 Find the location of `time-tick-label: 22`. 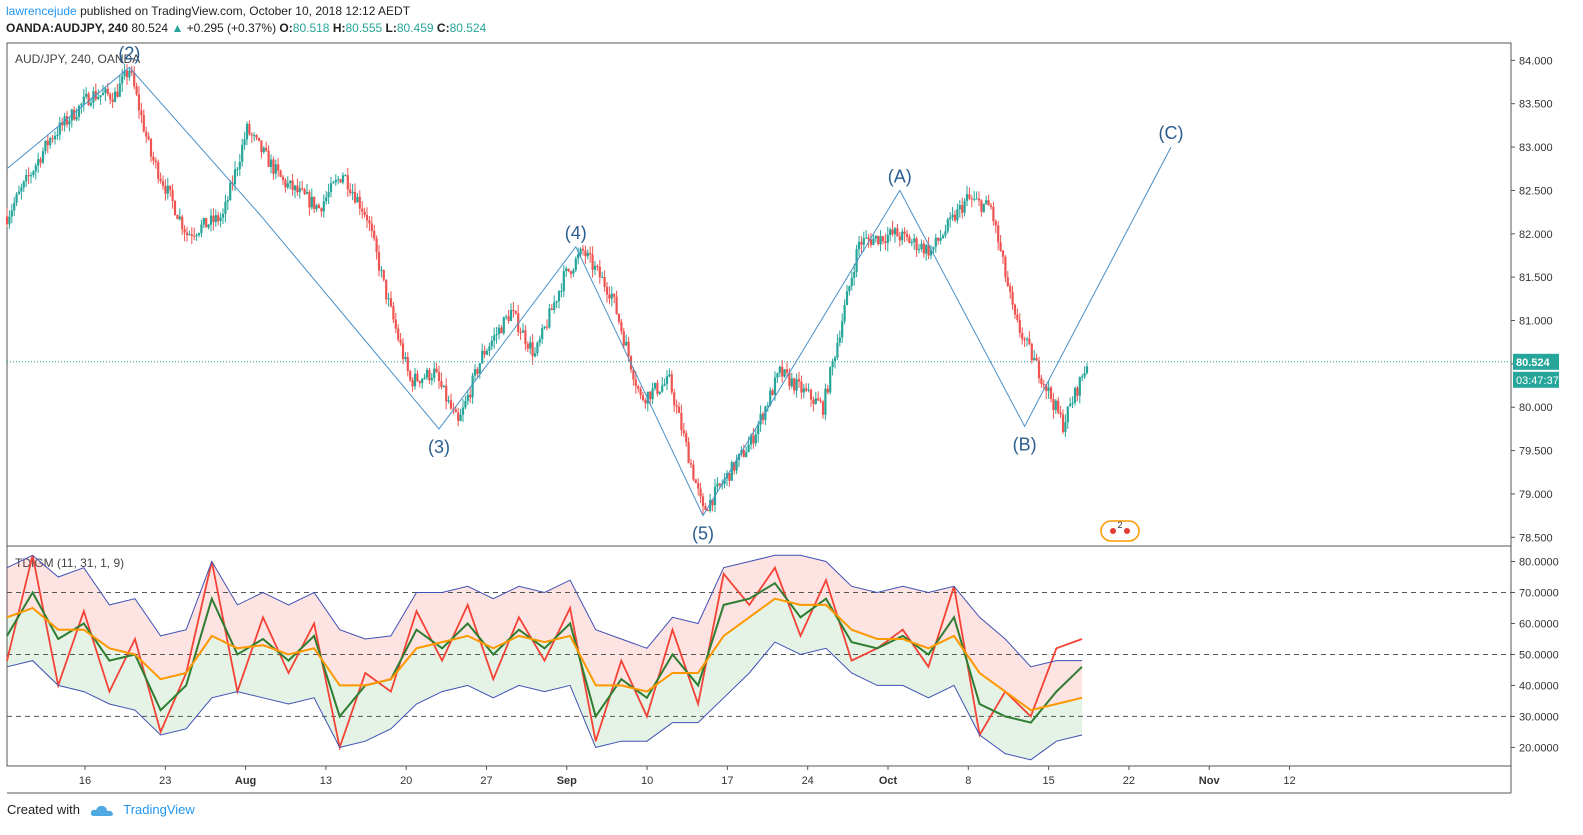

time-tick-label: 22 is located at coordinates (1129, 781).